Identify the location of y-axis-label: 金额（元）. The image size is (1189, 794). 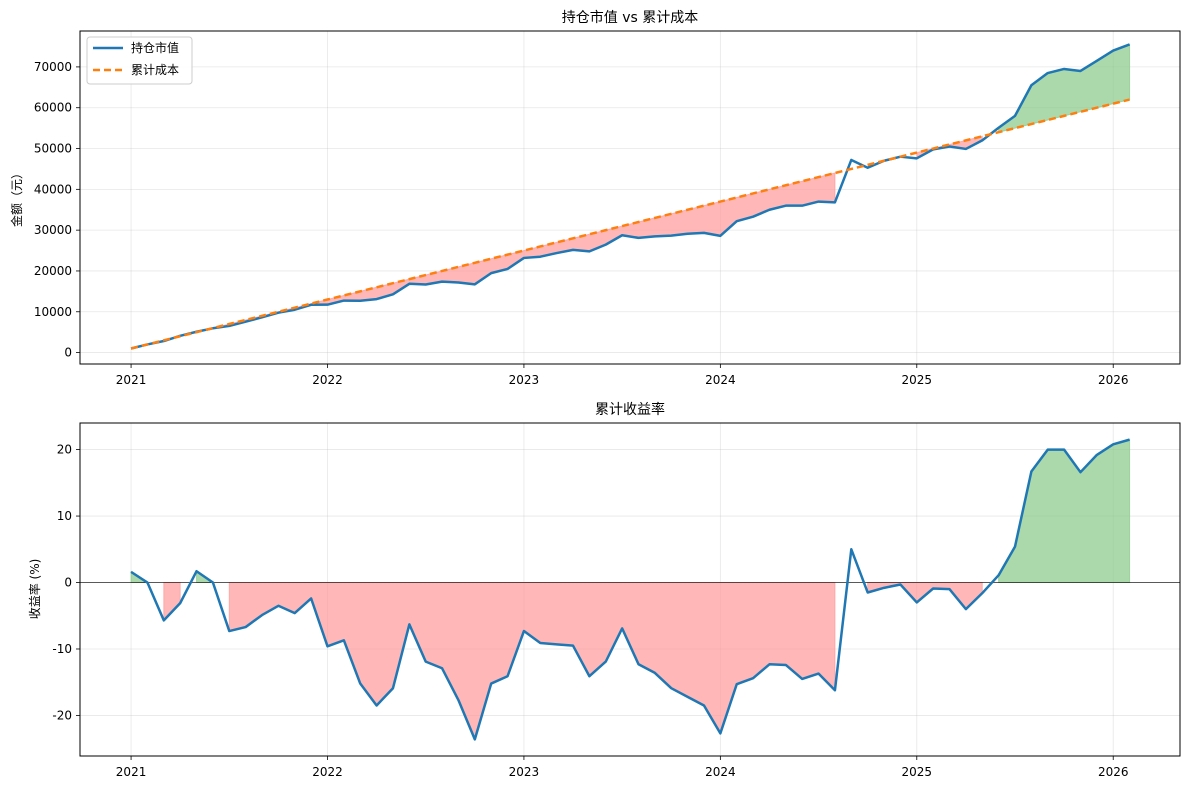
(16, 197).